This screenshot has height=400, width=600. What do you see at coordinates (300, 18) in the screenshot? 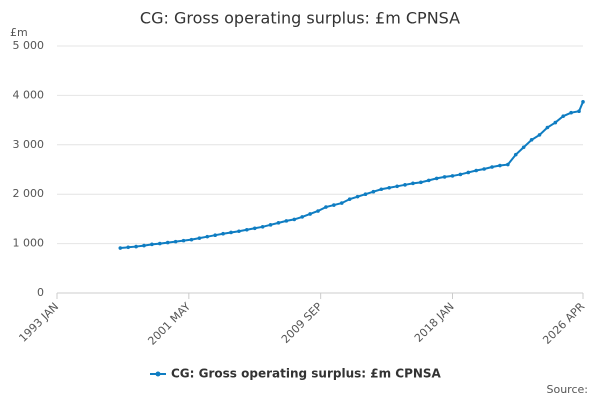
I see `chart-title: CG: Gross operating surplus: £m CPNSA` at bounding box center [300, 18].